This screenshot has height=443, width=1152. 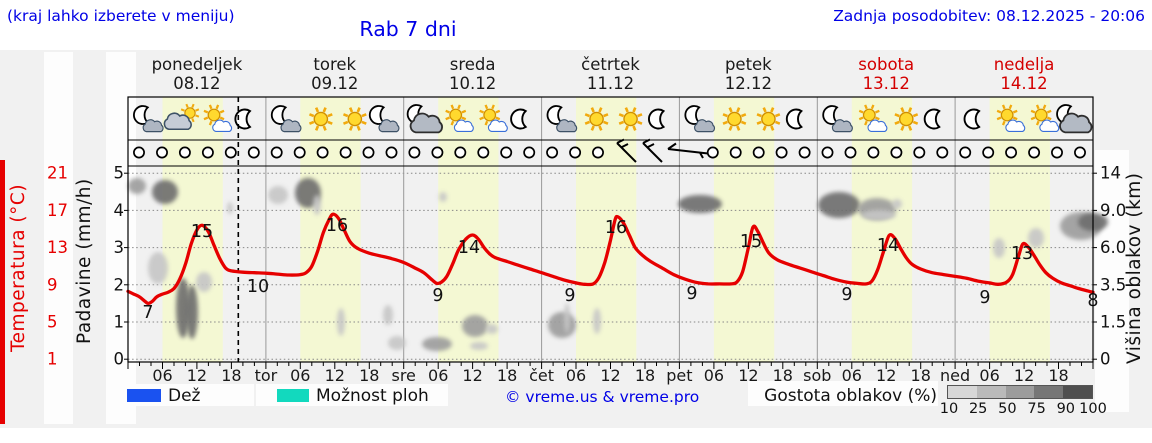 What do you see at coordinates (197, 83) in the screenshot?
I see `day-date: 08.12` at bounding box center [197, 83].